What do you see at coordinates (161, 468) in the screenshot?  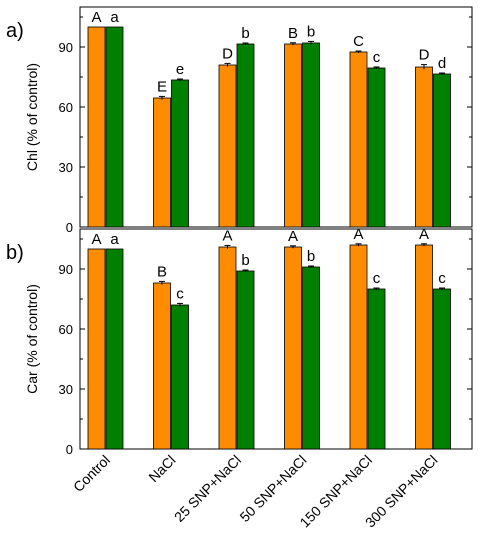 I see `category-label: NaCl` at bounding box center [161, 468].